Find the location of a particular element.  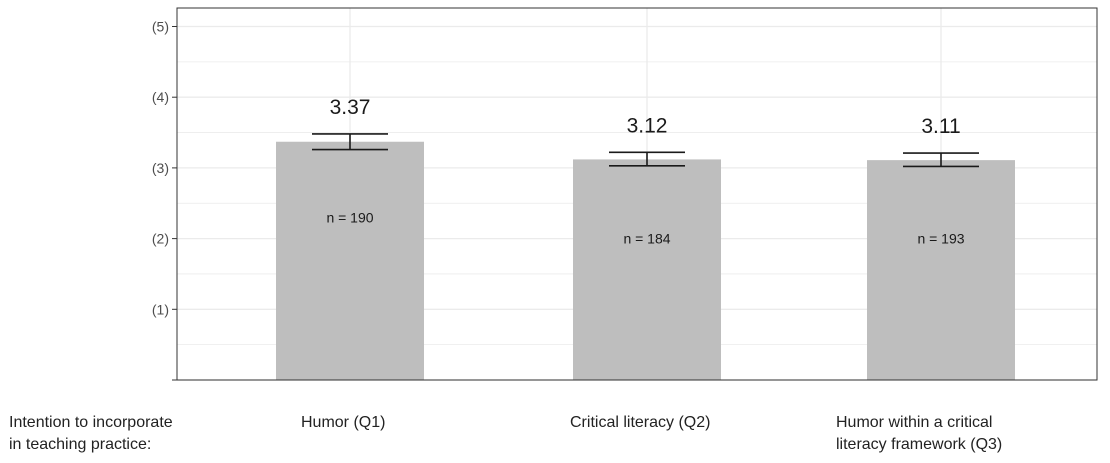

sample-size-label: n = 193 is located at coordinates (940, 239).